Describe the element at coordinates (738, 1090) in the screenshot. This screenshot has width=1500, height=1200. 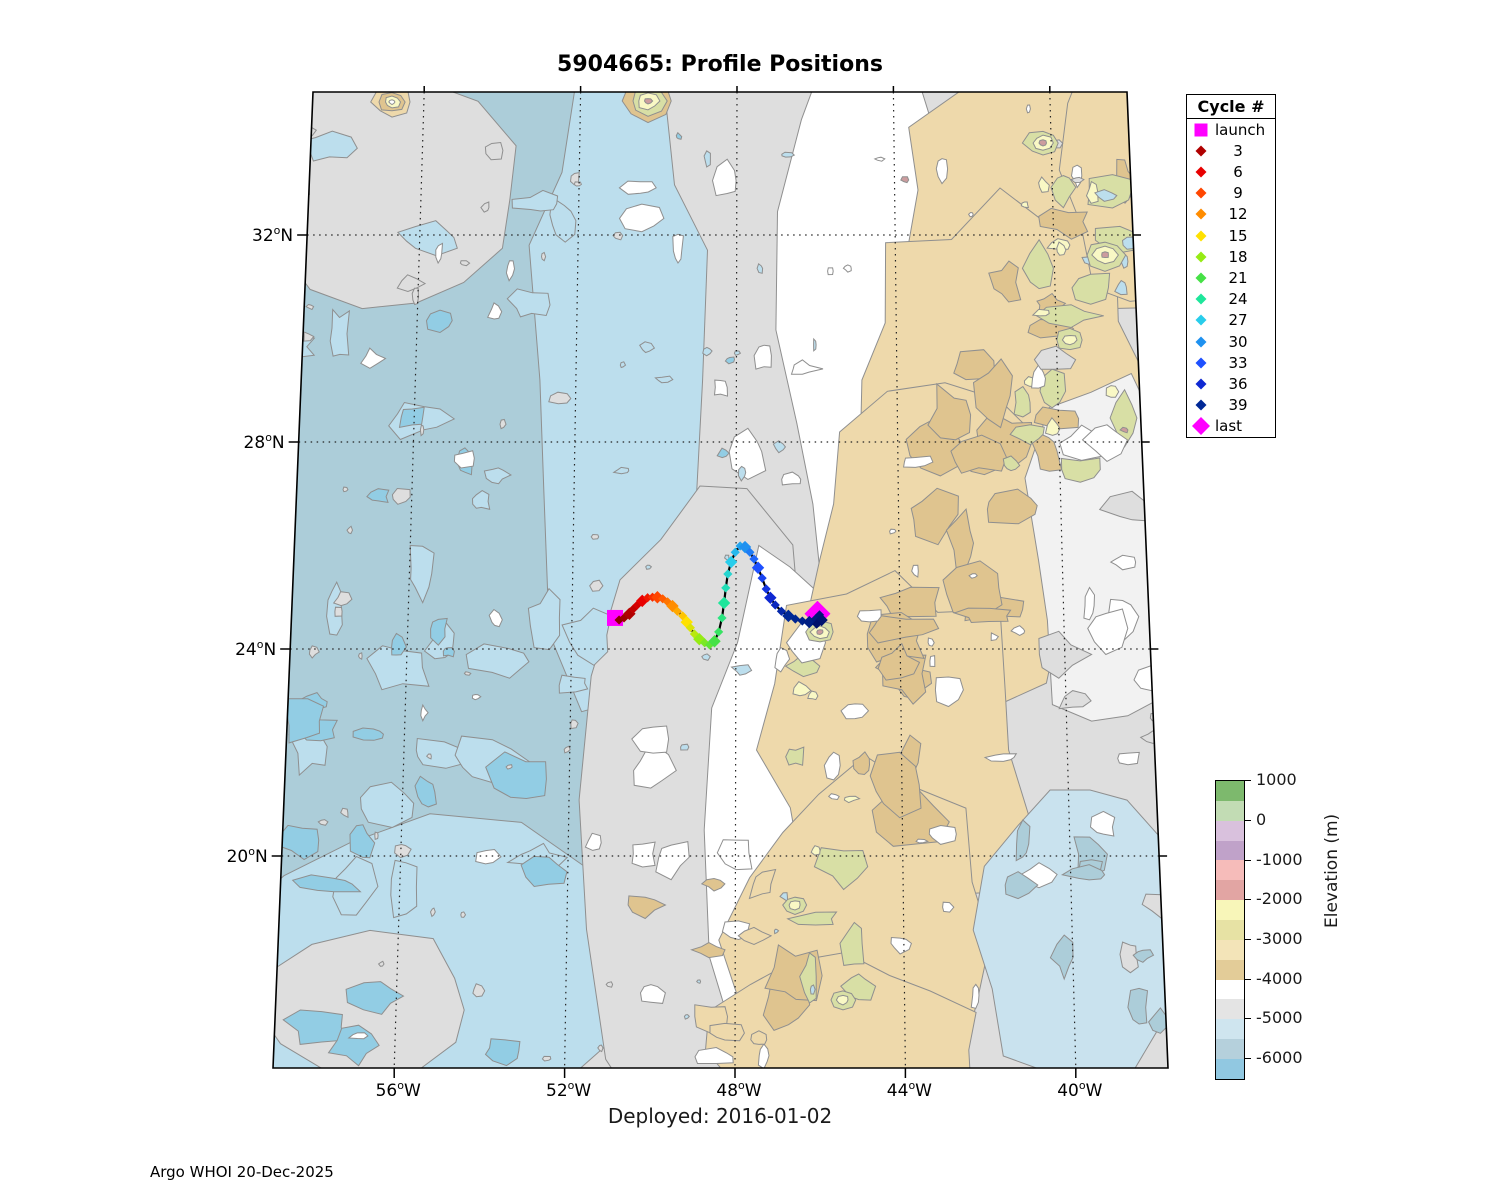
I see `lon-tick-label-48W: 48oW` at that location.